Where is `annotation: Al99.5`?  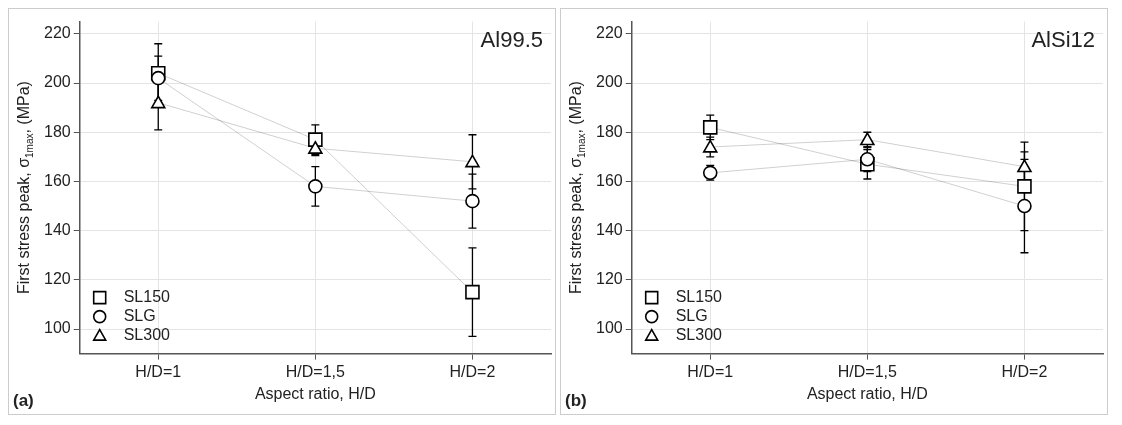 annotation: Al99.5 is located at coordinates (511, 39).